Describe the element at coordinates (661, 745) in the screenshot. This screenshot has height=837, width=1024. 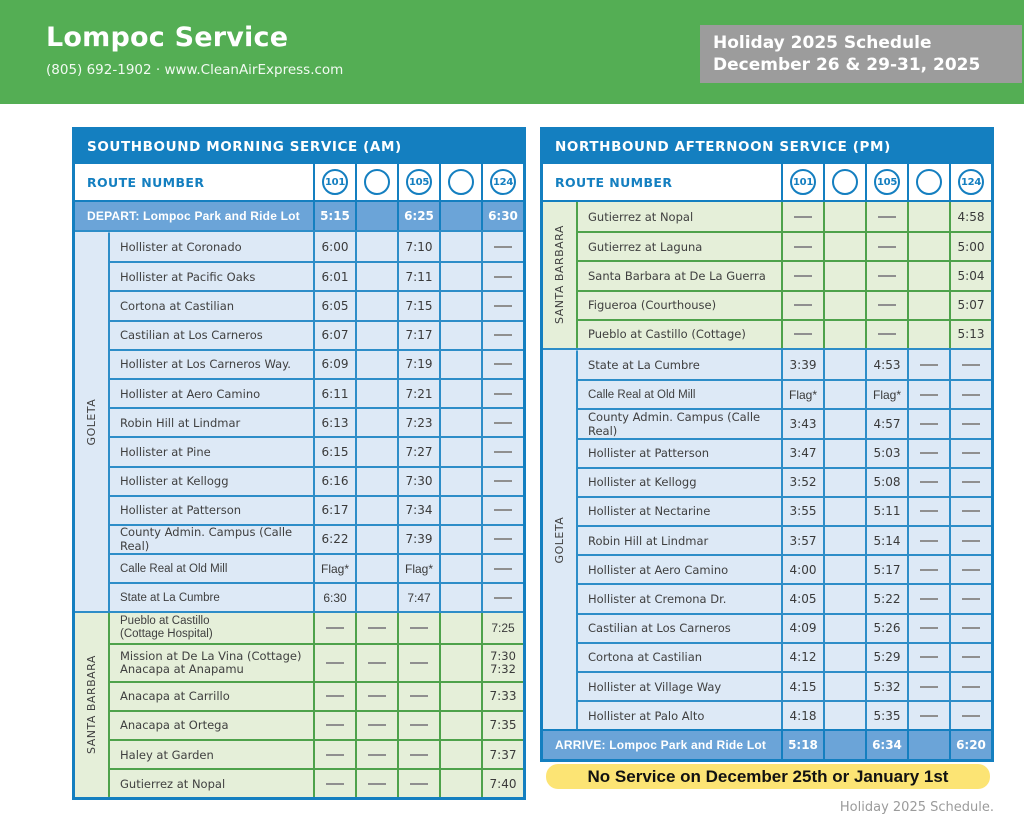
I see `arrive-row-label: ARRIVE: Lompoc Park and Ride Lot` at that location.